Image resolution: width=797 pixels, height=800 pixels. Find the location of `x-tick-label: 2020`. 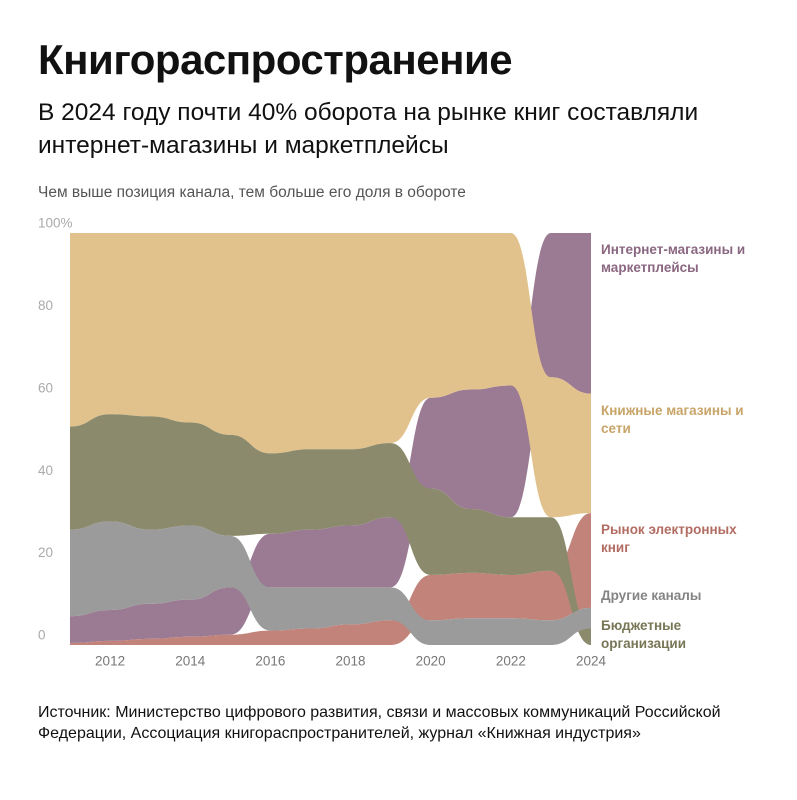

x-tick-label: 2020 is located at coordinates (431, 661).